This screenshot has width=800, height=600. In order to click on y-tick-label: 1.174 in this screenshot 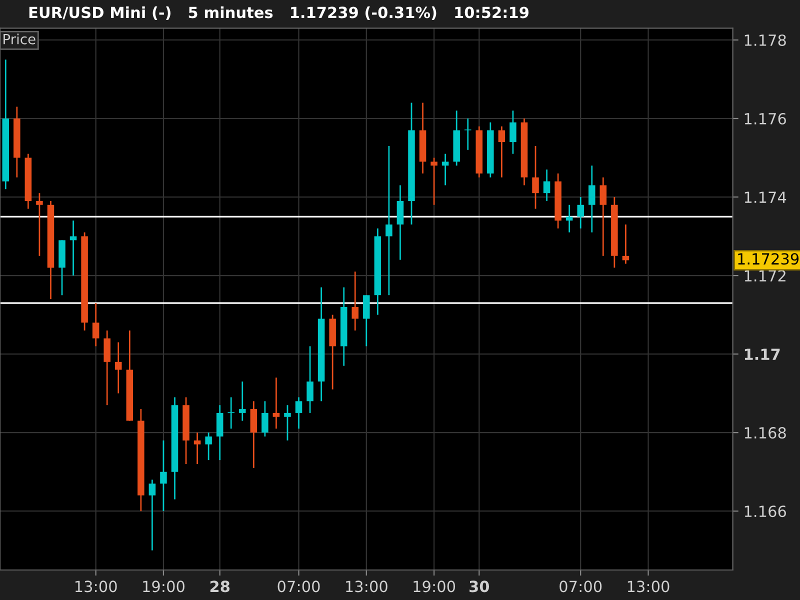, I will do `click(765, 197)`.